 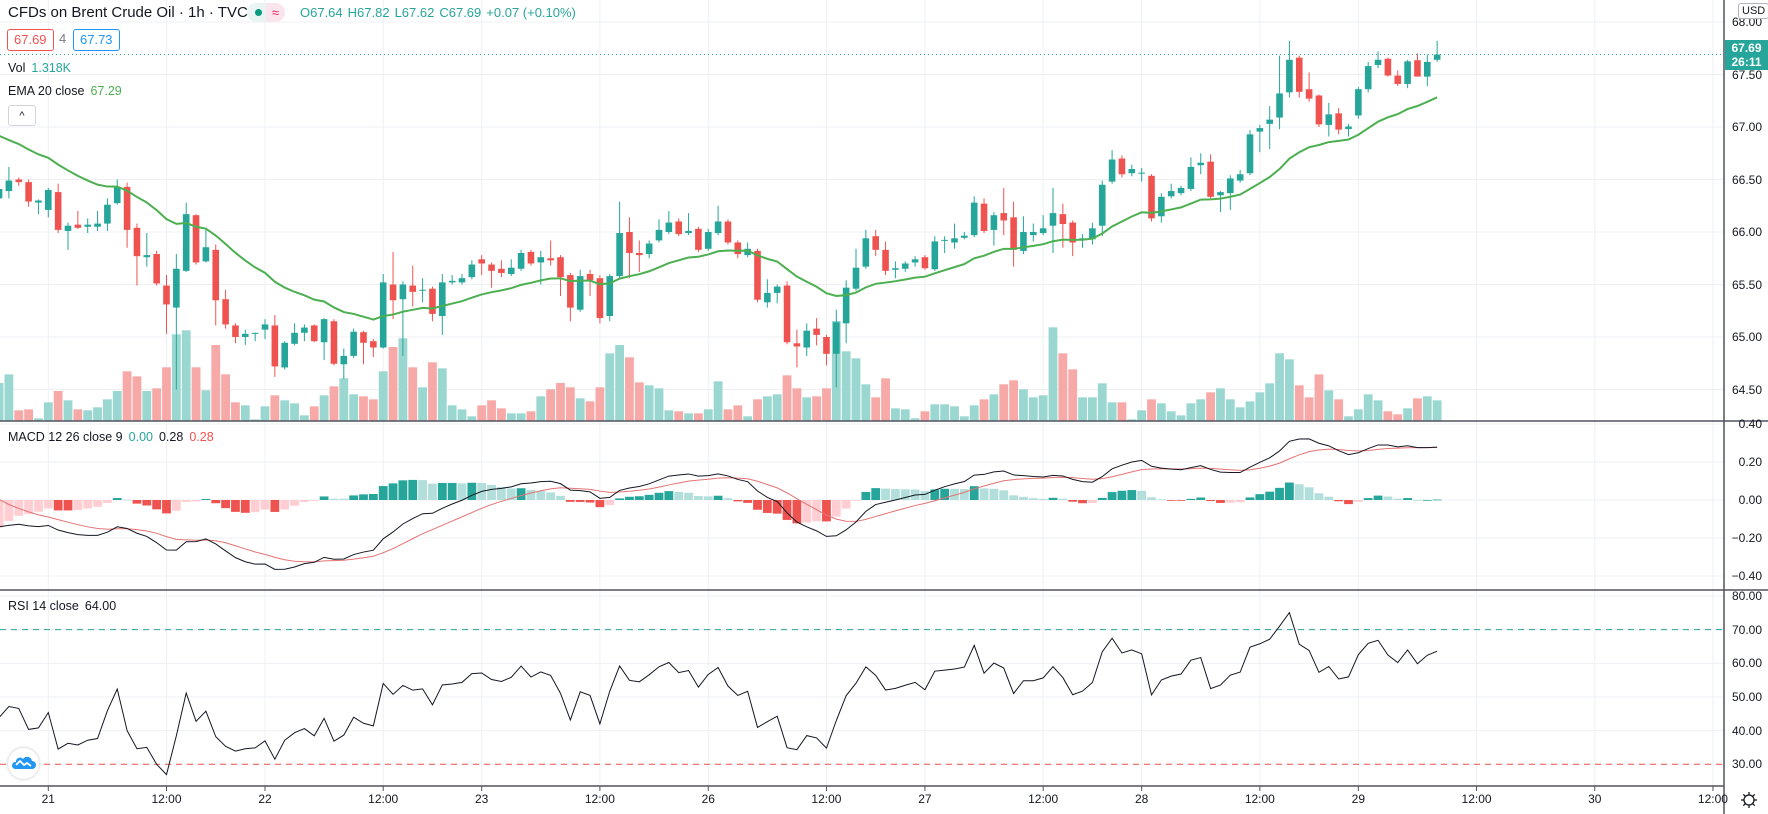 I want to click on time-axis-label: 21, so click(x=48, y=799).